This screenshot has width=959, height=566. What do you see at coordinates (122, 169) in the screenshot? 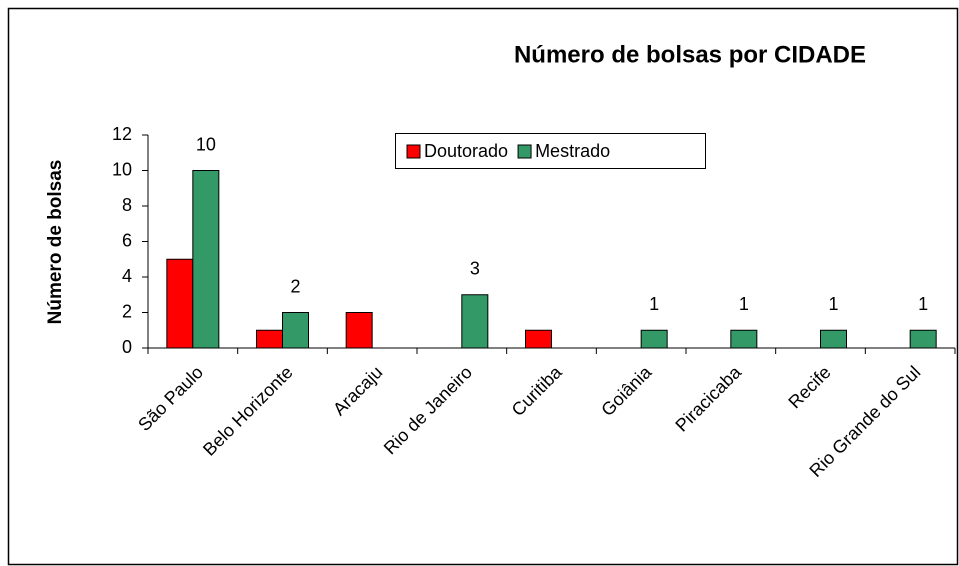
I see `y-tick-label: 10` at bounding box center [122, 169].